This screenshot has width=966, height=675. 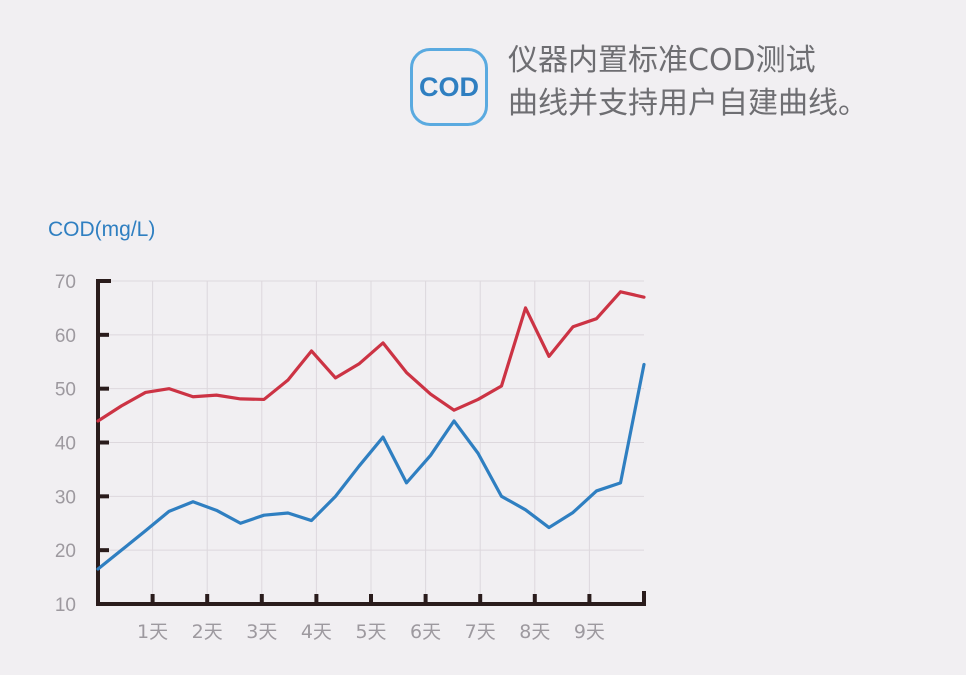 What do you see at coordinates (688, 82) in the screenshot?
I see `header-description: 仪器内置标准COD测试 曲线并支持用户自建曲线。` at bounding box center [688, 82].